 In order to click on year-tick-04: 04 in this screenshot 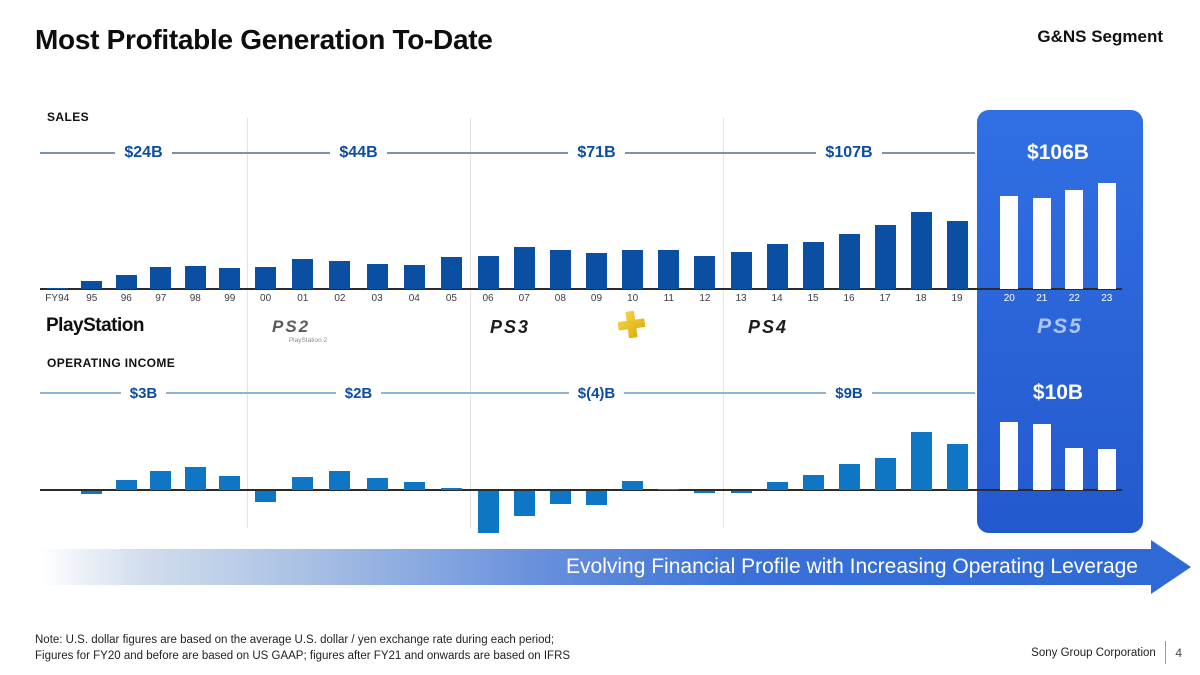, I will do `click(414, 298)`.